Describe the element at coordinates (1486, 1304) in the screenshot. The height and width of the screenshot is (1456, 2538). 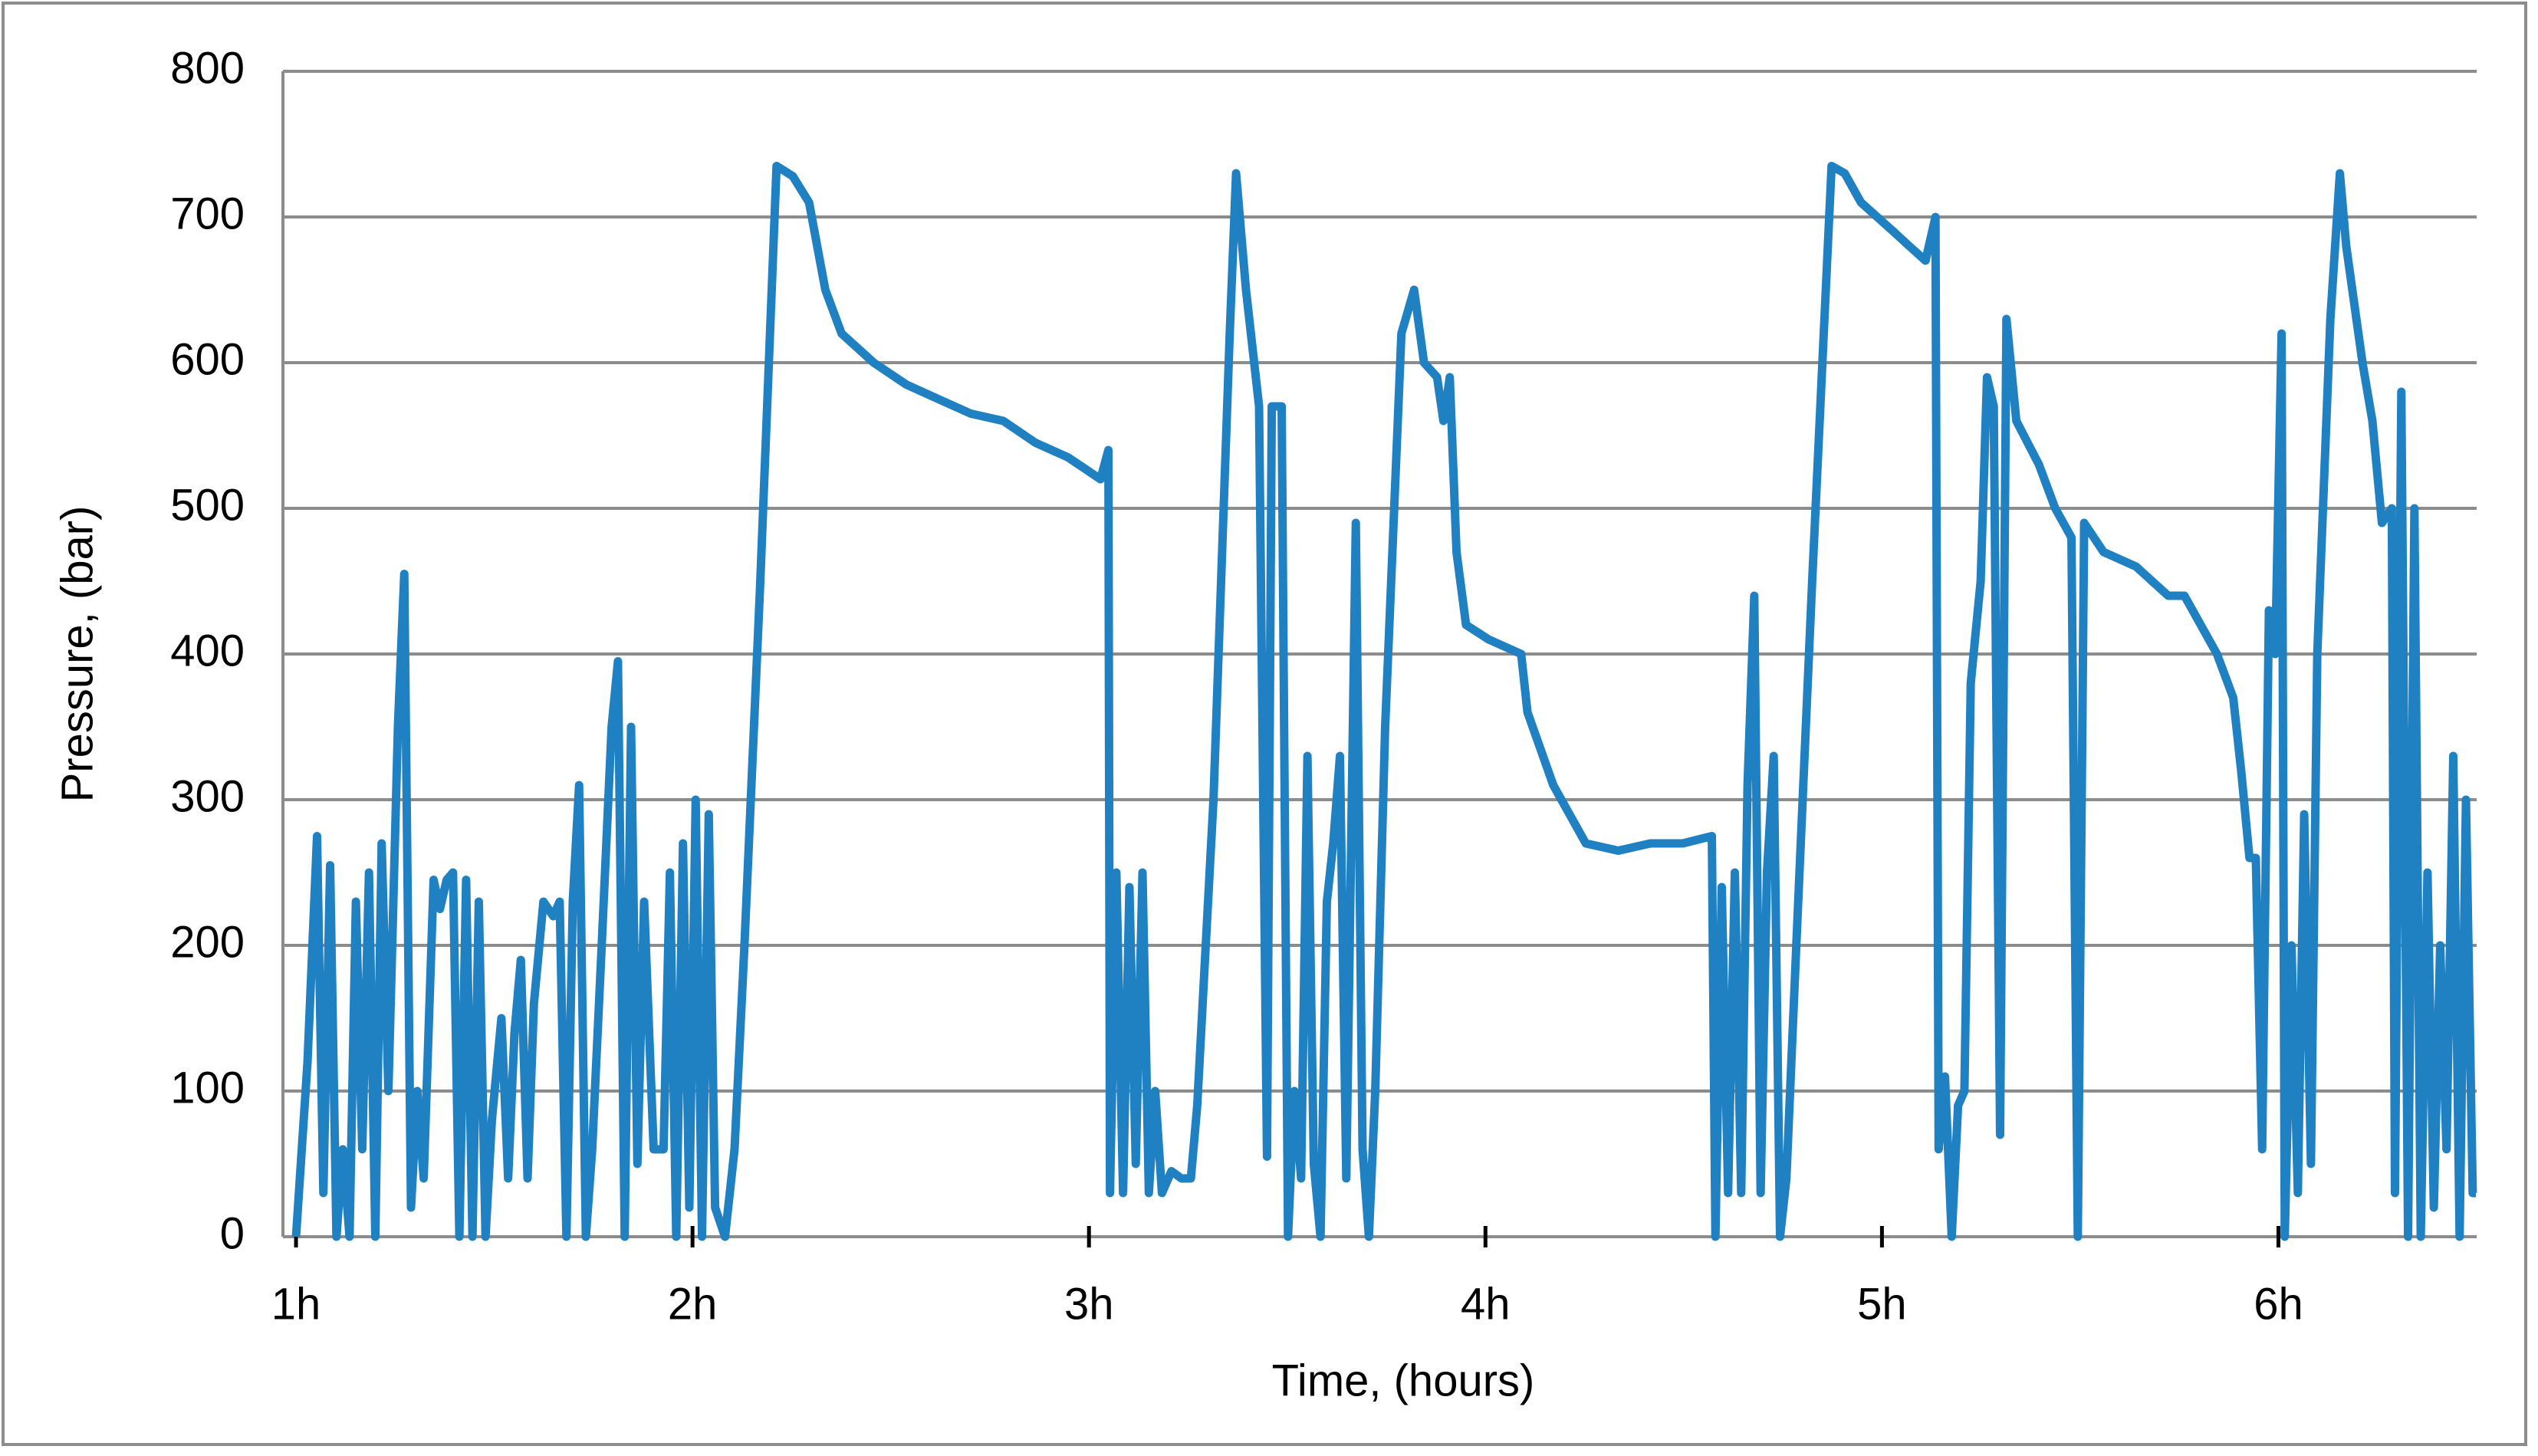
I see `x-tick-label: 4h` at that location.